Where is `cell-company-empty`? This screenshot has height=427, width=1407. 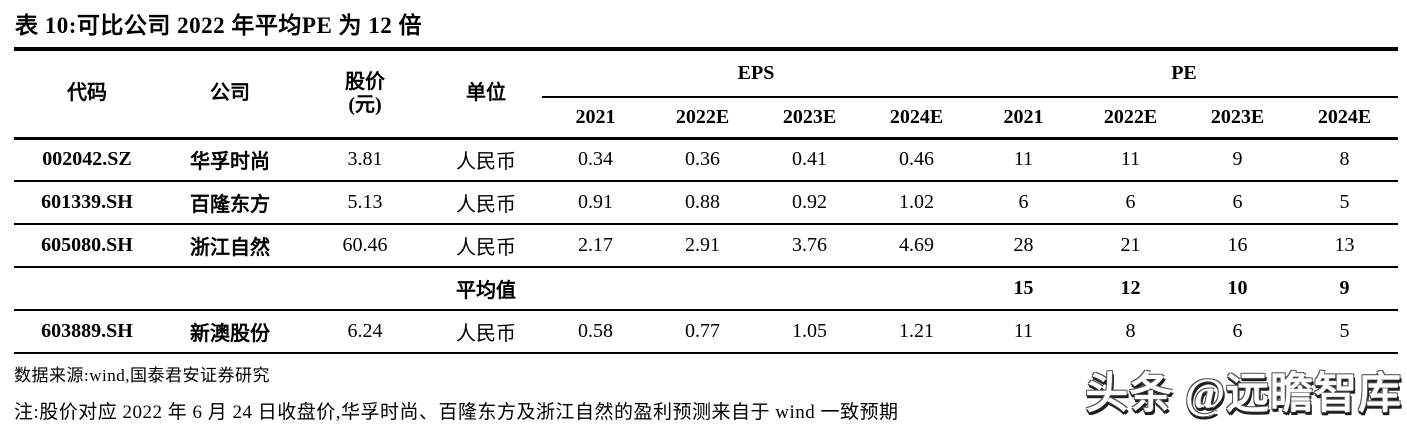 cell-company-empty is located at coordinates (230, 289).